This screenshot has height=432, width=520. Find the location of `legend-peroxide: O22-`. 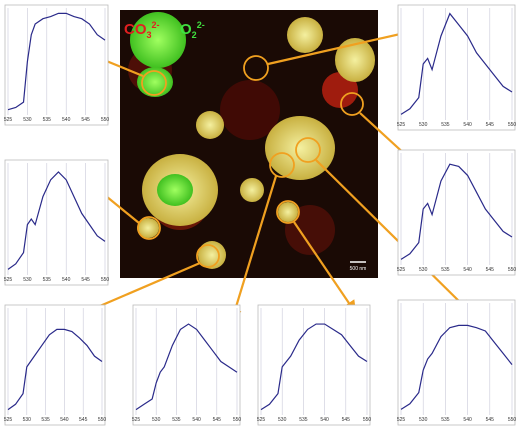

legend-peroxide: O22- is located at coordinates (192, 30).